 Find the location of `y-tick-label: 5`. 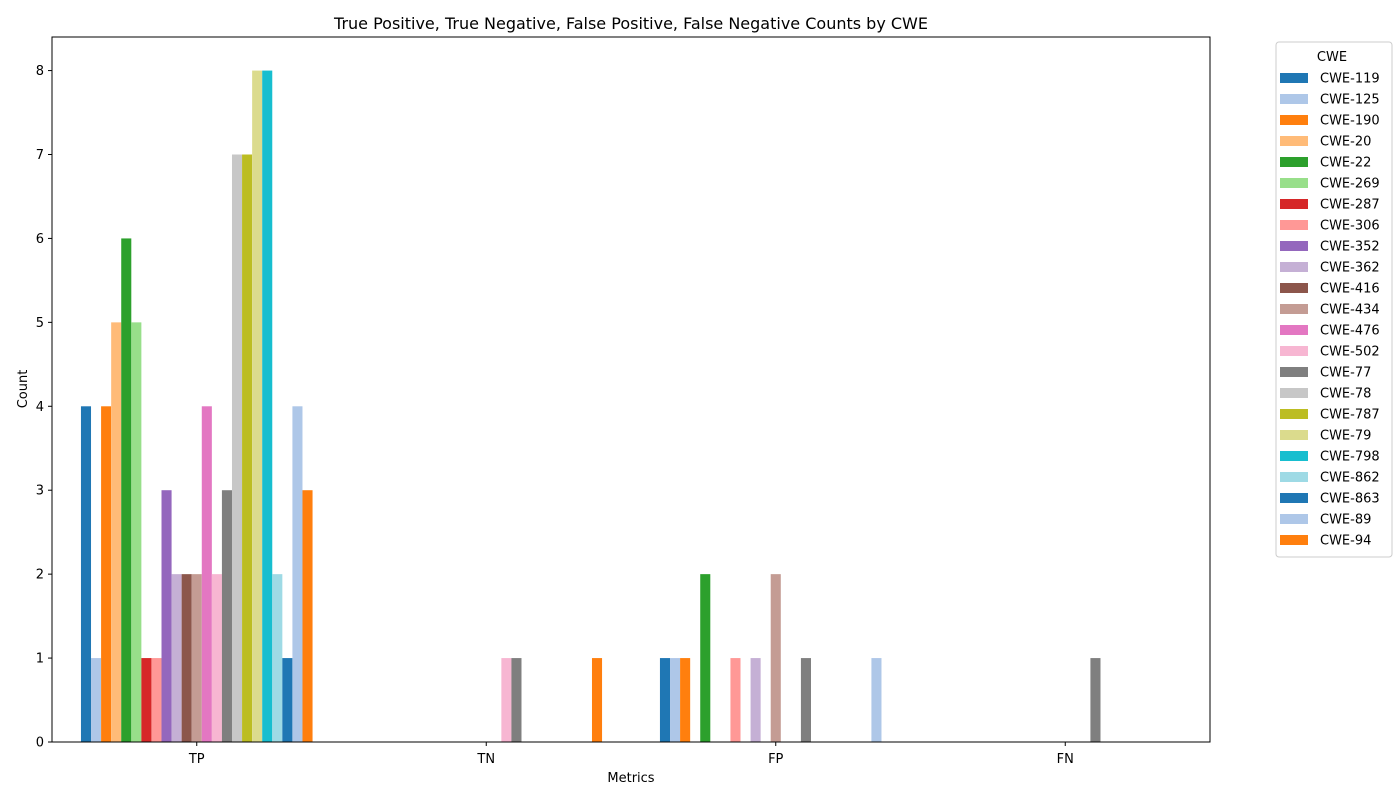

y-tick-label: 5 is located at coordinates (40, 323).